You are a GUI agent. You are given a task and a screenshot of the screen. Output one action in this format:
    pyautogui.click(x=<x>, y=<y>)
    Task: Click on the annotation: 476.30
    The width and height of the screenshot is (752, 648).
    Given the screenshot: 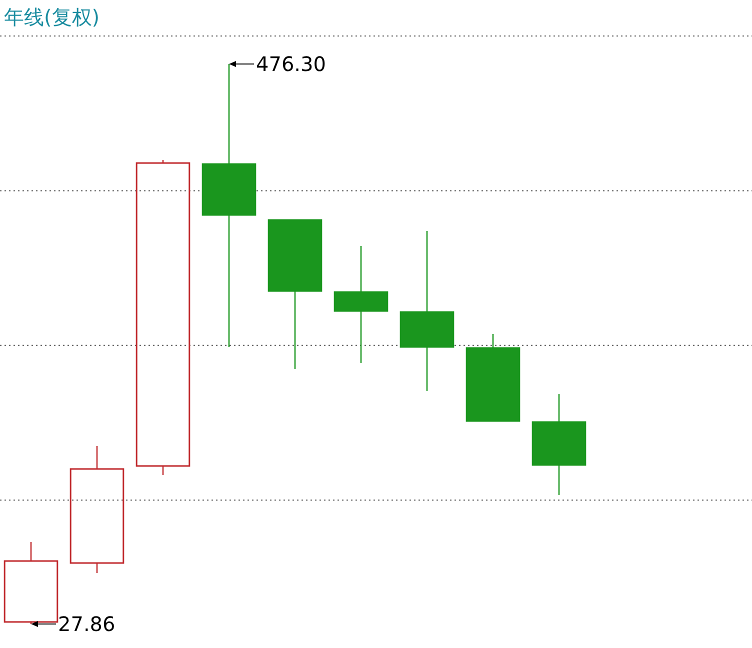 What is the action you would take?
    pyautogui.click(x=291, y=64)
    